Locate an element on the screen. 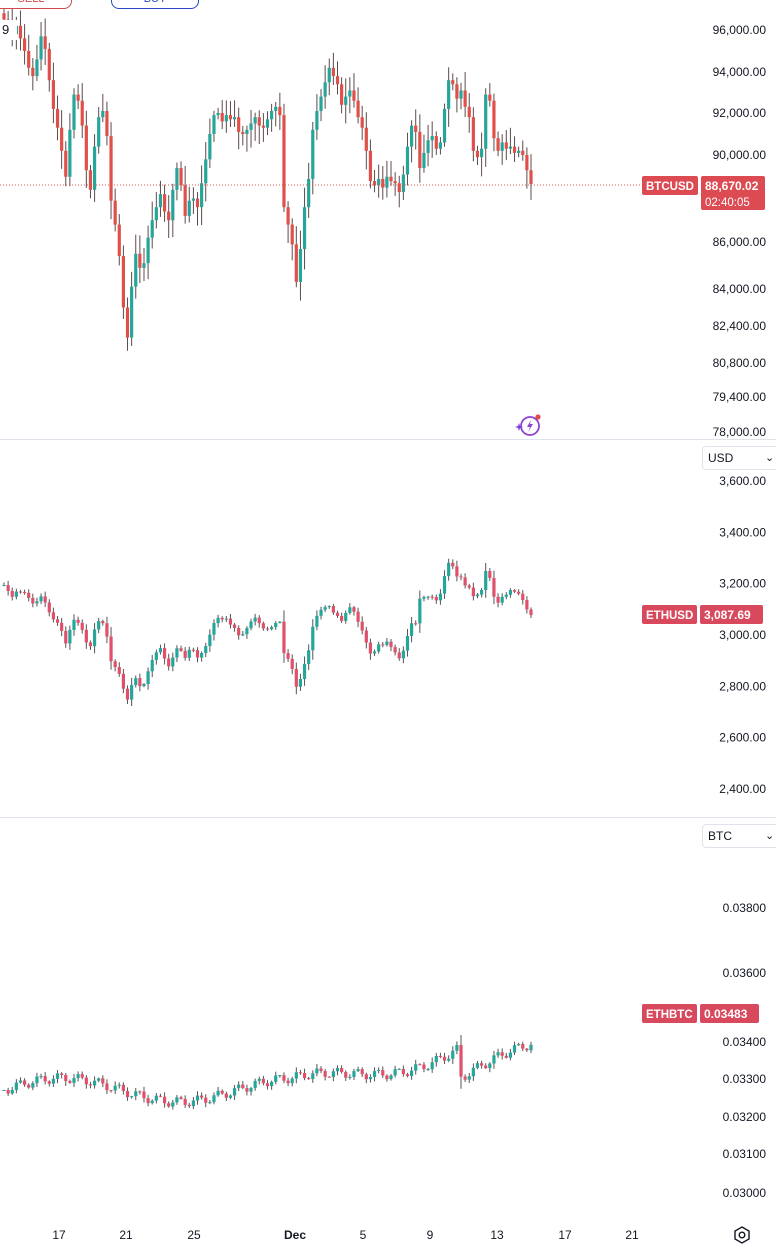 Image resolution: width=776 pixels, height=1245 pixels. sparkle-lightning-icon is located at coordinates (529, 426).